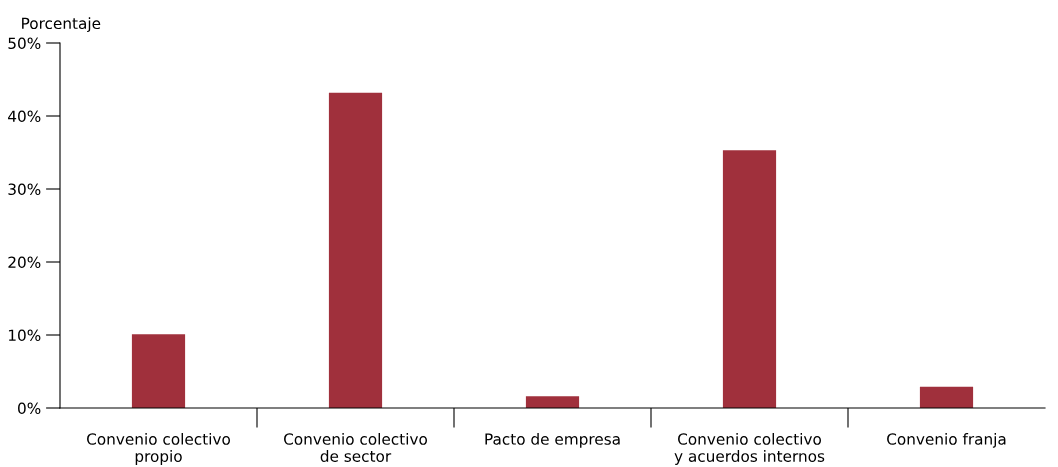  Describe the element at coordinates (61, 25) in the screenshot. I see `y-axis-title: Porcentaje` at that location.